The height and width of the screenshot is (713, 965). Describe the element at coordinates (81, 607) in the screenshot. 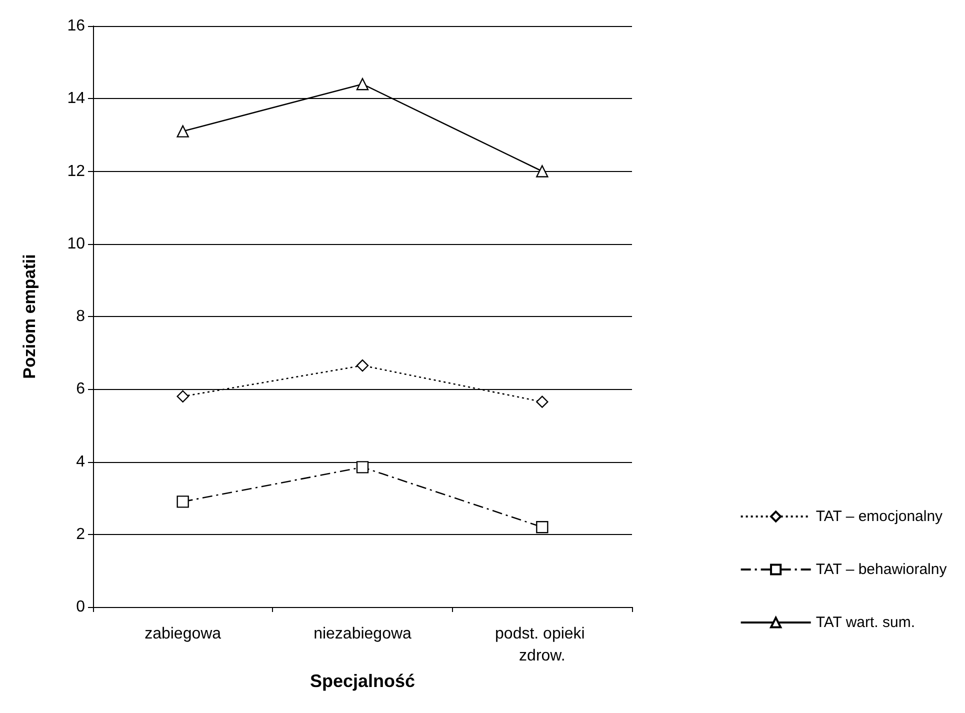

I see `y-tick-label: 0` at that location.